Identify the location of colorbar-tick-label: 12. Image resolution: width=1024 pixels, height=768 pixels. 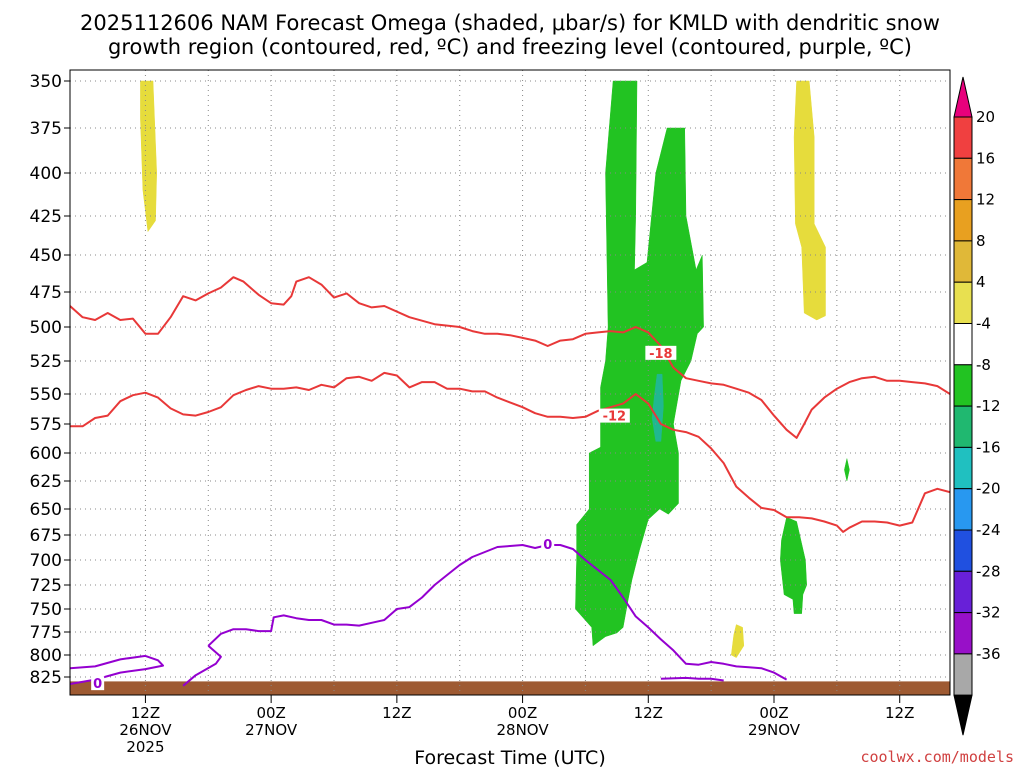
(985, 200).